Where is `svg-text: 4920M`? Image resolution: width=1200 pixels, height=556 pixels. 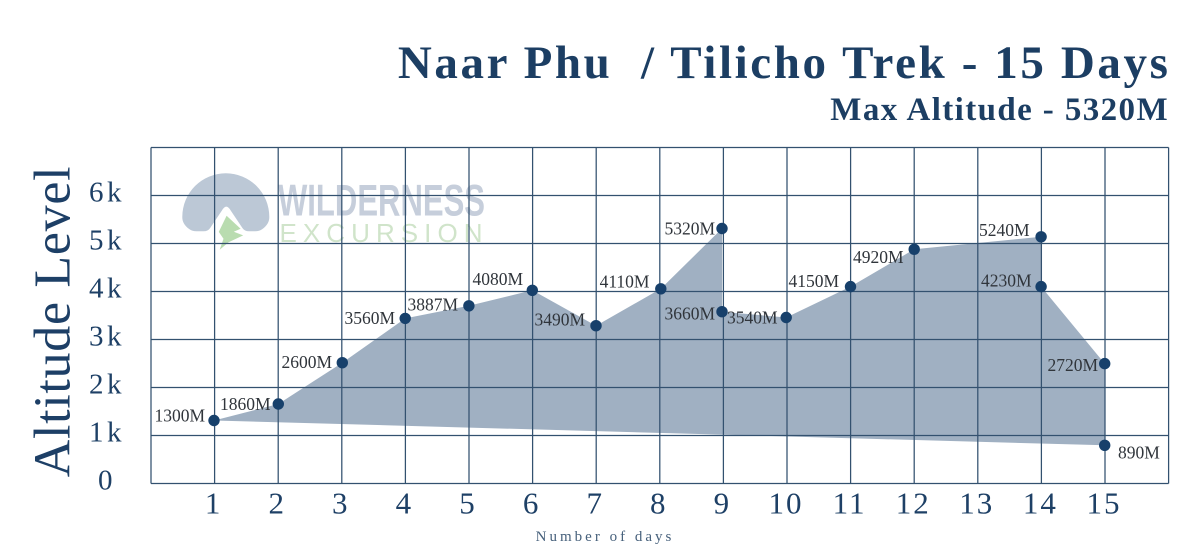
svg-text: 4920M is located at coordinates (878, 257).